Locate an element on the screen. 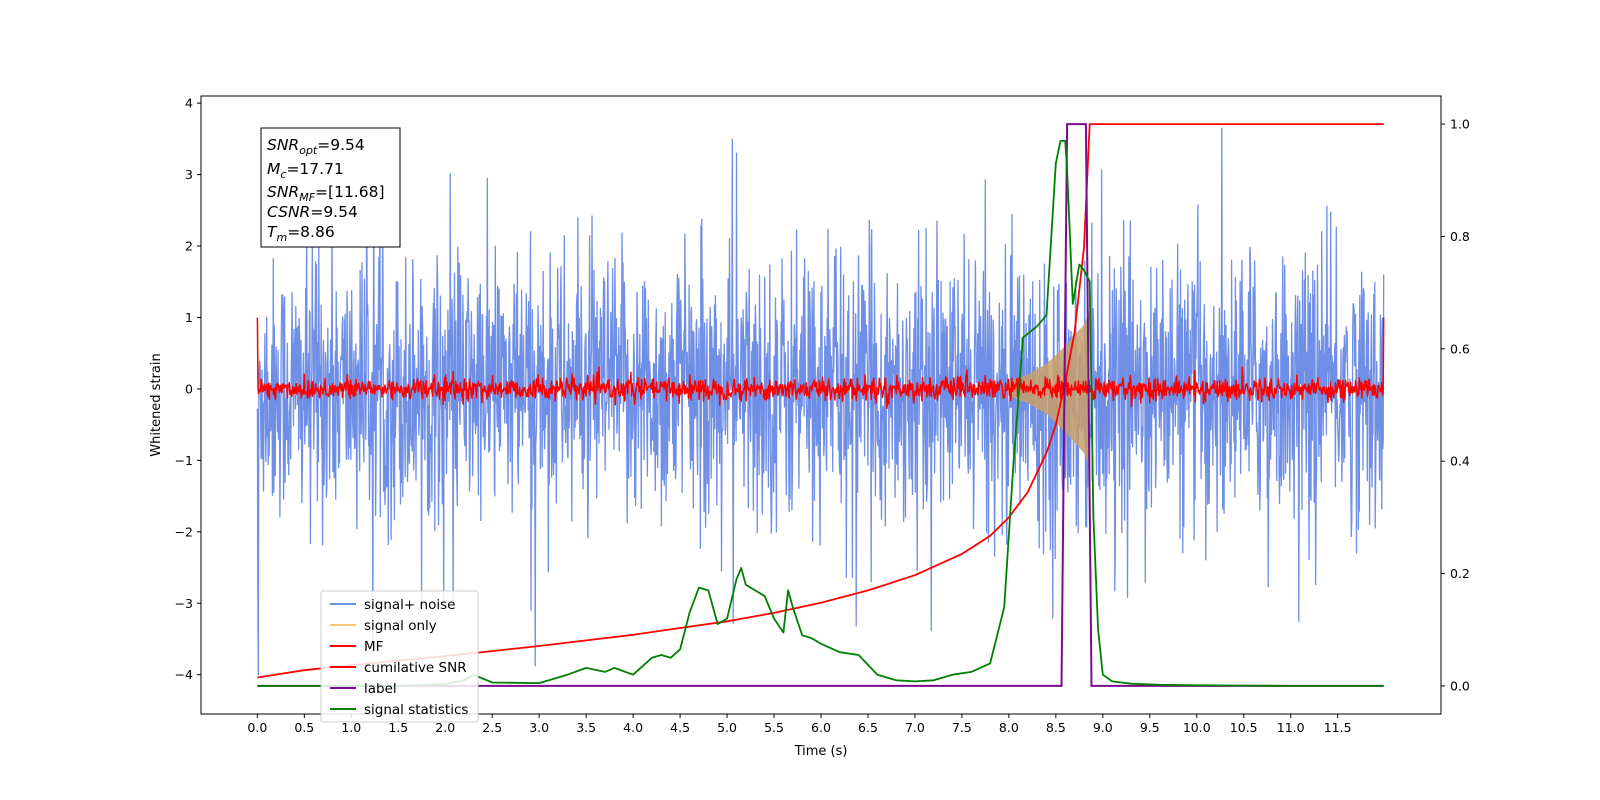 The width and height of the screenshot is (1600, 800). y-tick-label: −3 is located at coordinates (184, 603).